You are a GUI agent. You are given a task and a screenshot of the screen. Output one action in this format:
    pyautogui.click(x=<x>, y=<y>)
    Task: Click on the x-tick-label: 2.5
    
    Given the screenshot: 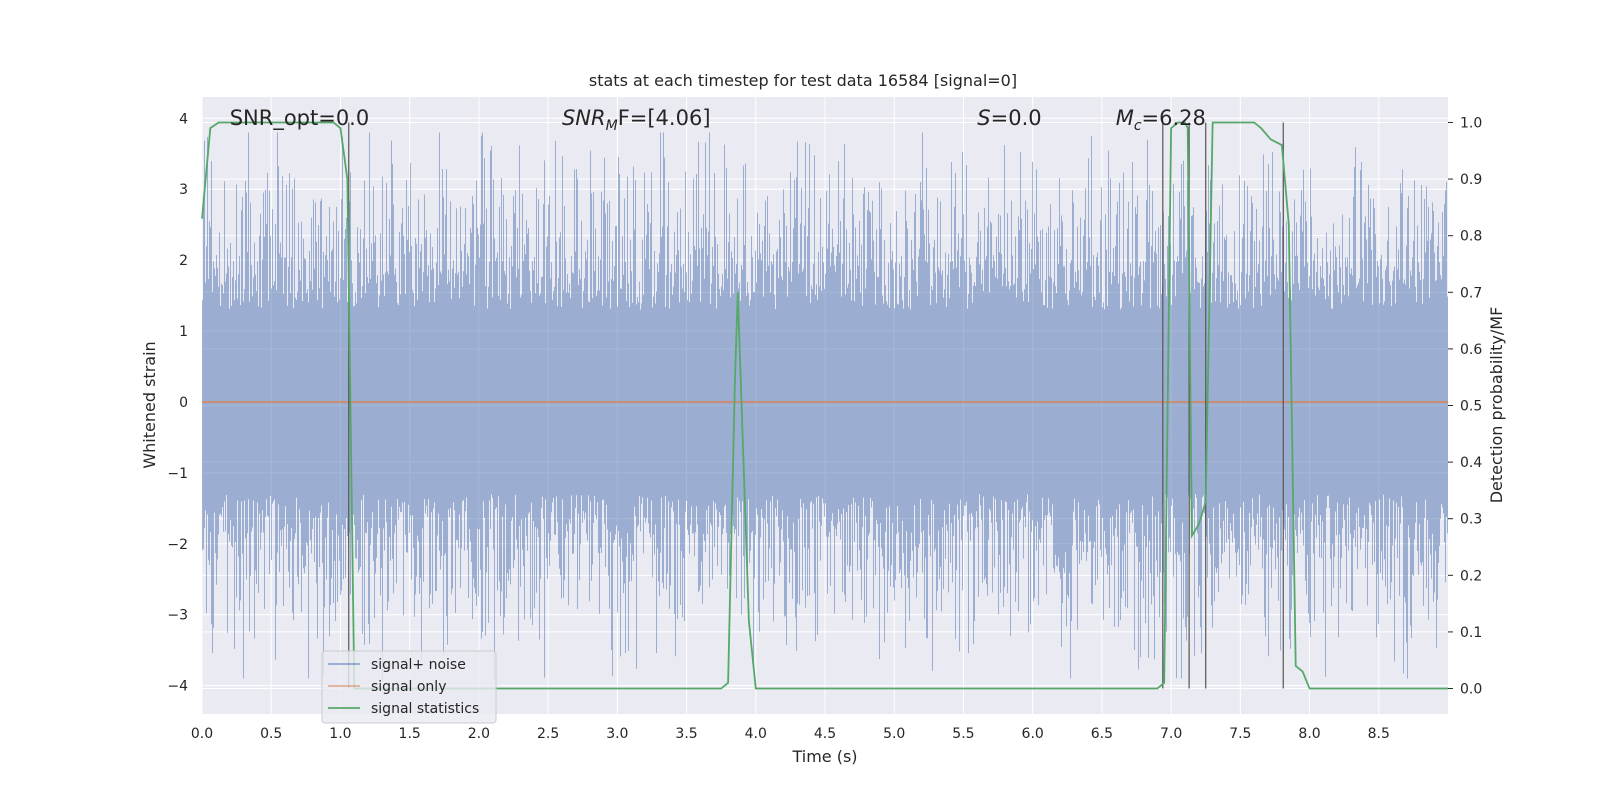 What is the action you would take?
    pyautogui.click(x=548, y=734)
    